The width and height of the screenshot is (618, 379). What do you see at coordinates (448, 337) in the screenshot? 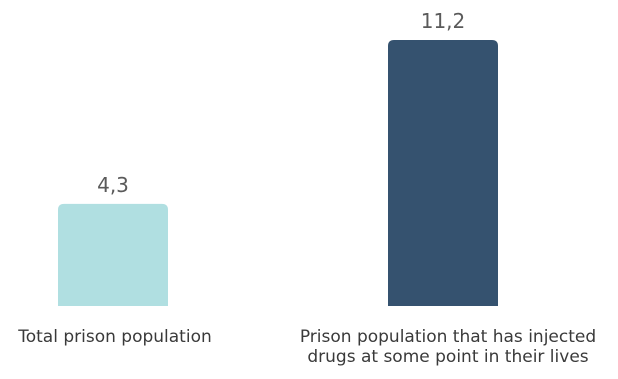
I see `category-label-1-line-0: Prison population that has injected` at bounding box center [448, 337].